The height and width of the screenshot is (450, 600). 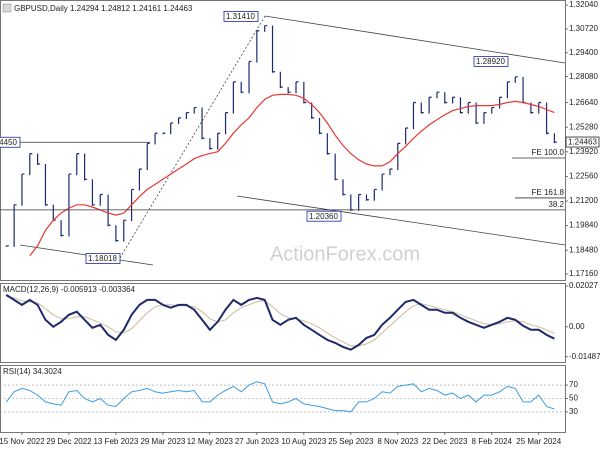 What do you see at coordinates (69, 441) in the screenshot?
I see `x-tick-label: 29 Dec 2022` at bounding box center [69, 441].